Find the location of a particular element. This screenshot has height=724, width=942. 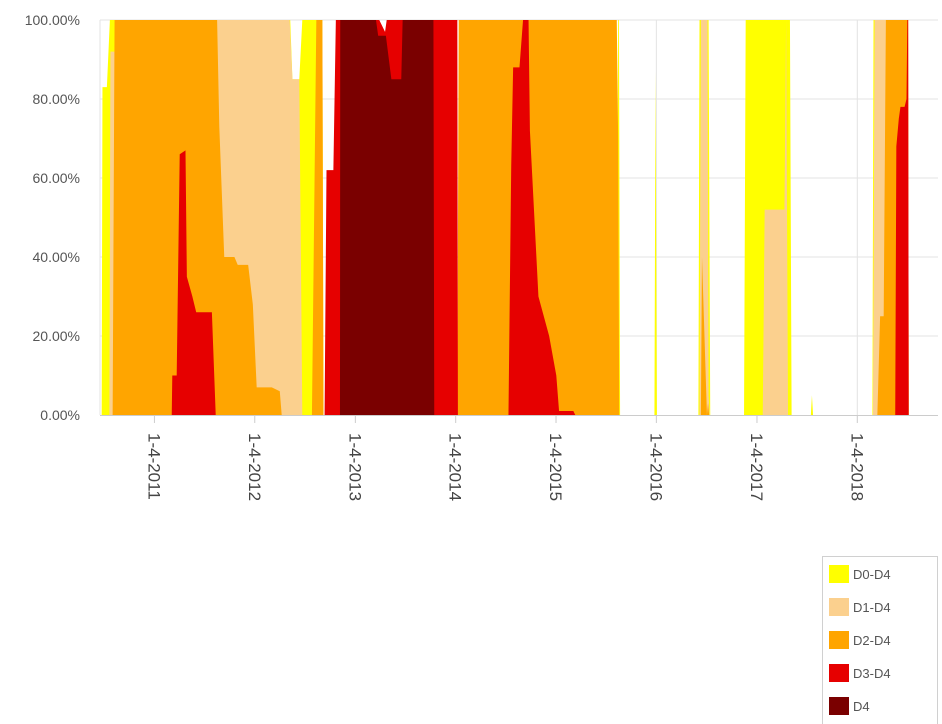

legend-item: D2-D4 is located at coordinates (860, 640).